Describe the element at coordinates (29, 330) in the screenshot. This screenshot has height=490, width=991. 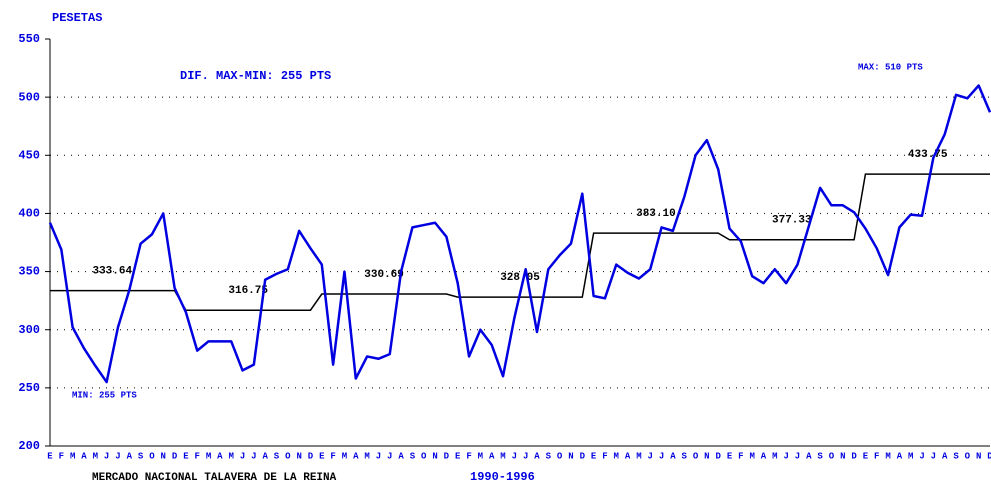
I see `y-tick-label: 300` at that location.